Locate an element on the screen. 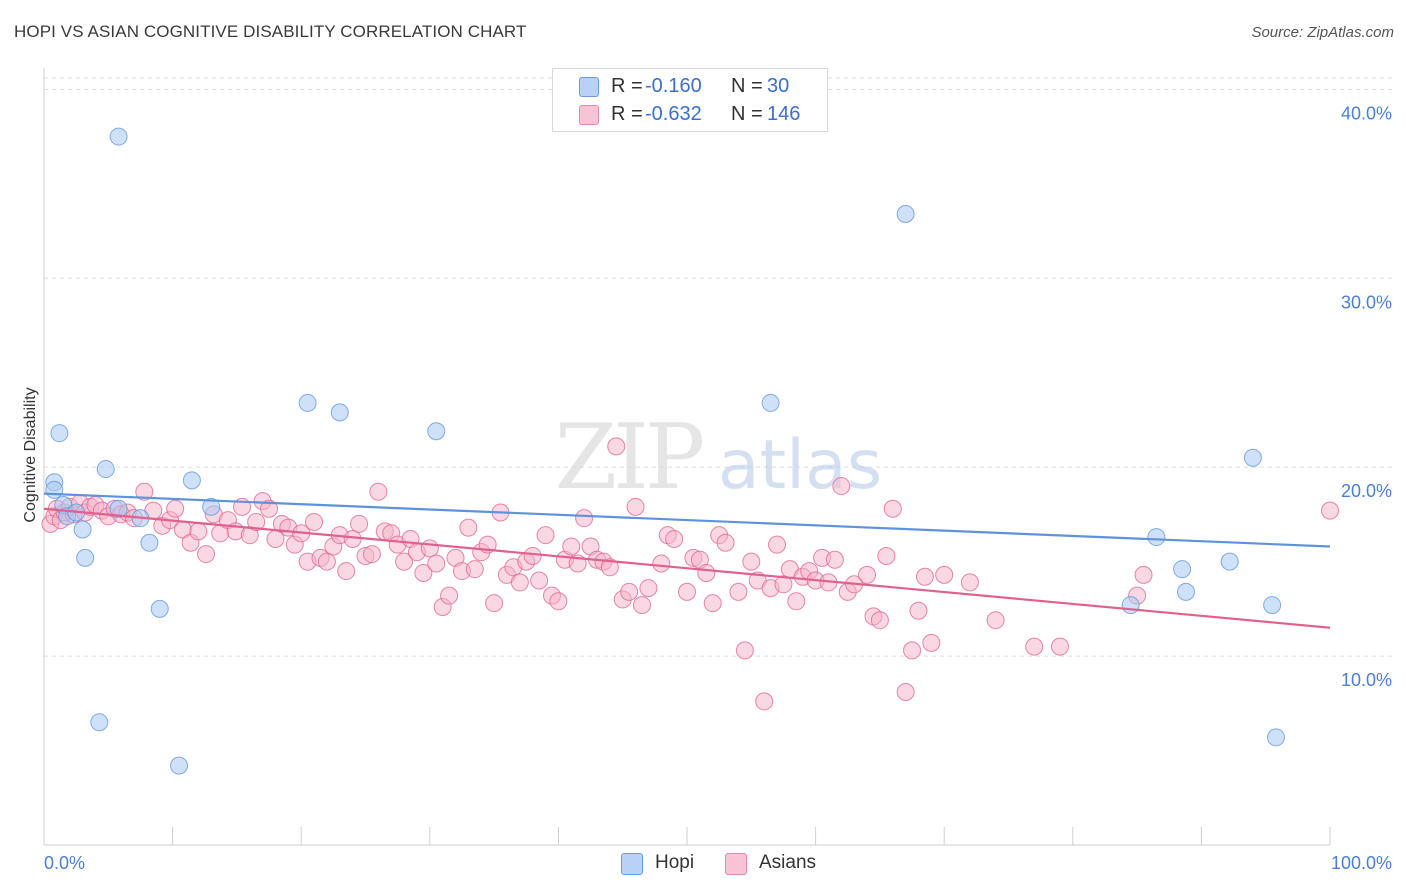 This screenshot has height=892, width=1406. legend-row-asians: R = -0.632 N = 146 is located at coordinates (690, 114).